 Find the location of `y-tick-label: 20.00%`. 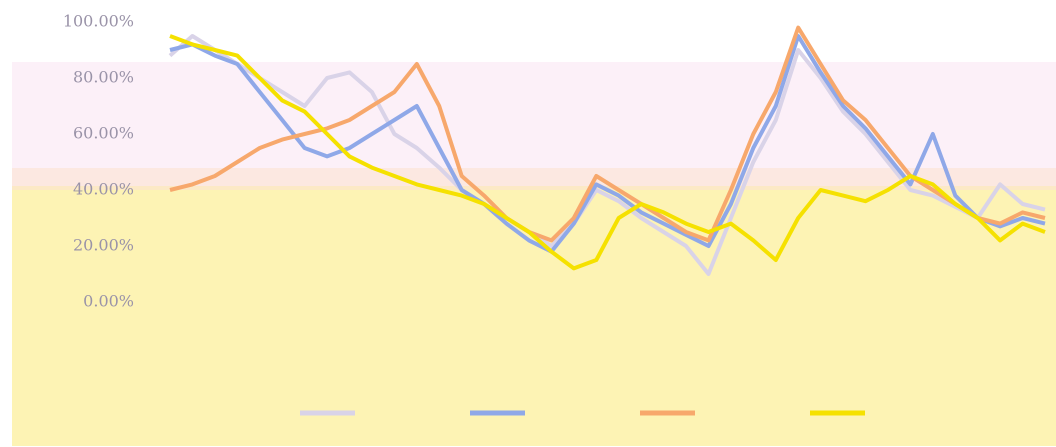

y-tick-label: 20.00% is located at coordinates (103, 245).